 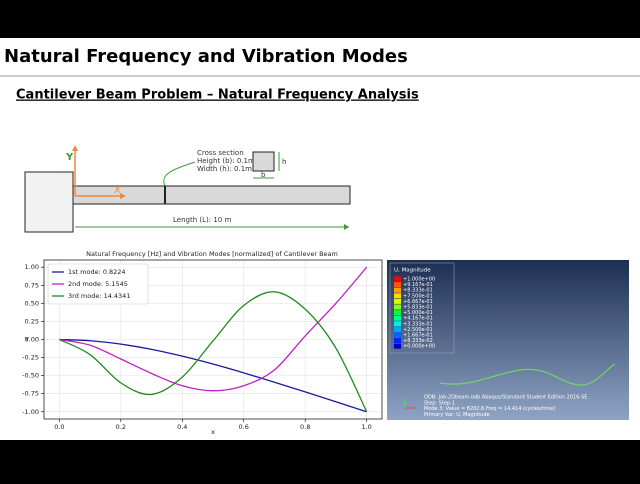 What do you see at coordinates (30, 412) in the screenshot?
I see `y-tick-label: -1.00` at bounding box center [30, 412].